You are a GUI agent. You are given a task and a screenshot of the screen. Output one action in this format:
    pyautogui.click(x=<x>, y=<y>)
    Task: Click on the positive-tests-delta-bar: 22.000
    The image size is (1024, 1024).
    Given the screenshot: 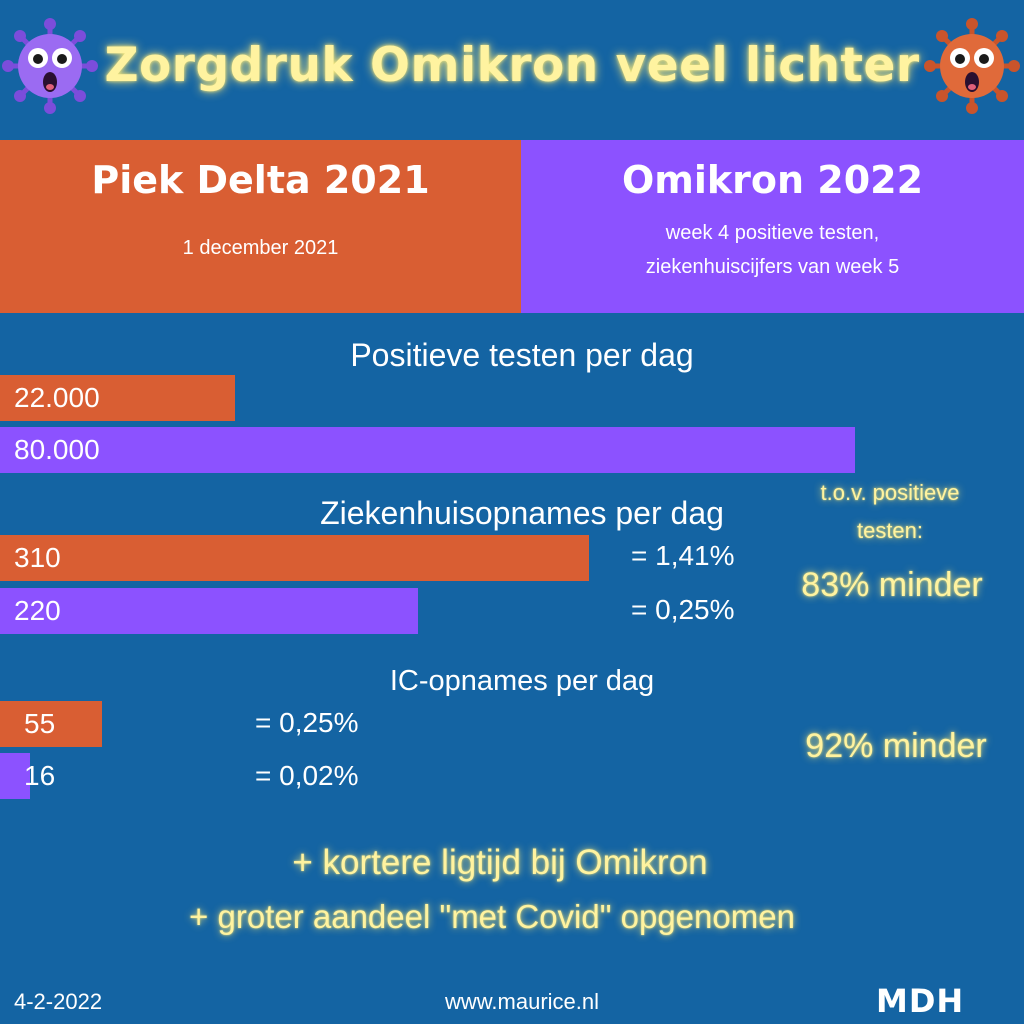 What is the action you would take?
    pyautogui.click(x=117, y=398)
    